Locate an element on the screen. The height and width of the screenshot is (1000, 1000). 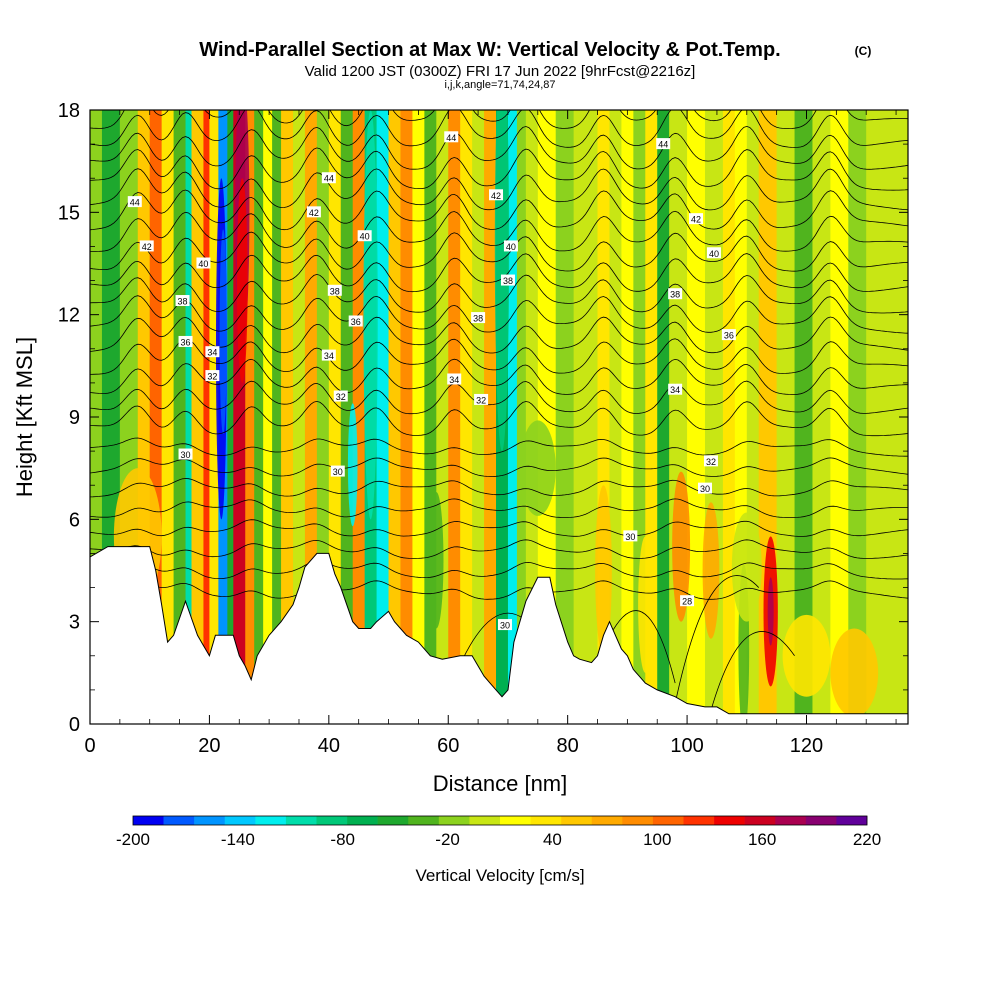
colorbar: -200 -140 -80 -20 40 100 160 220 is located at coordinates (498, 832).